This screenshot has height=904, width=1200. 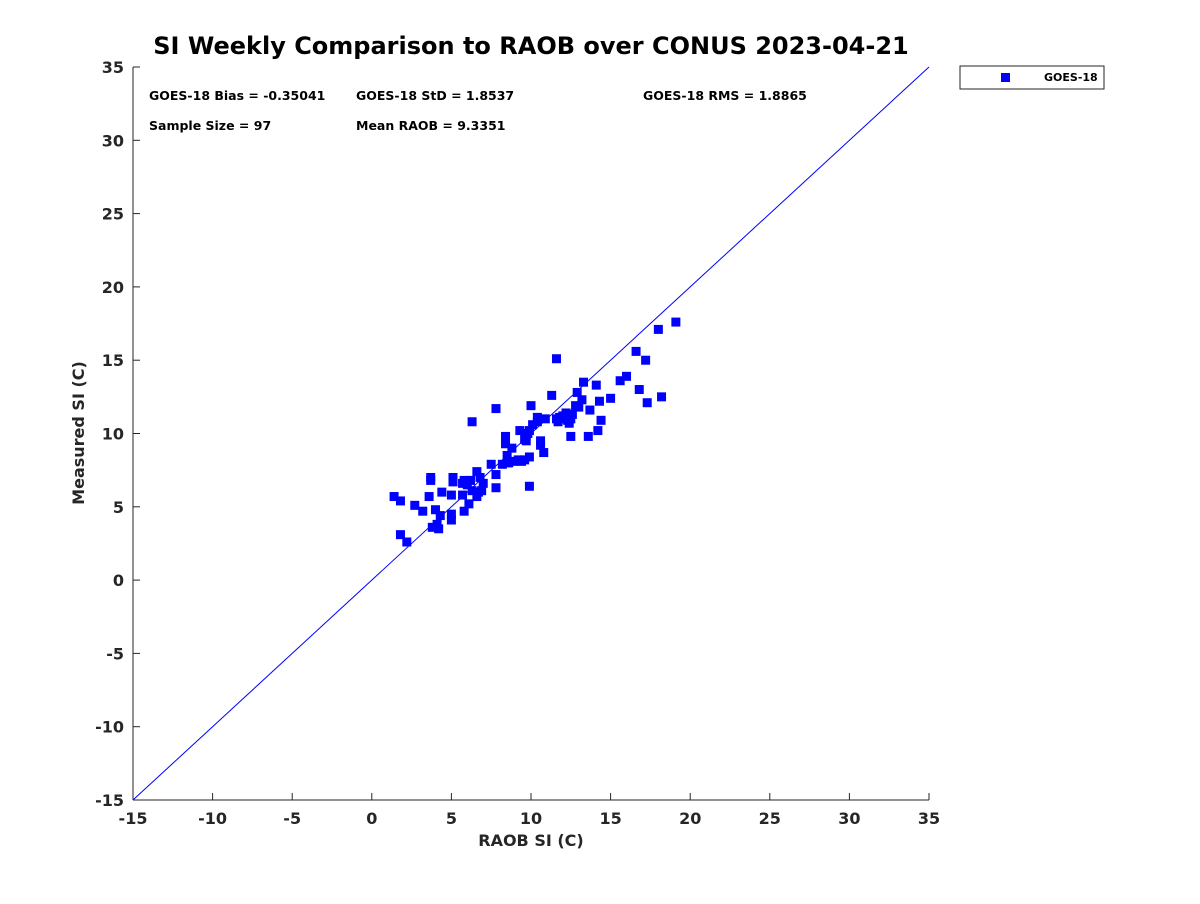 What do you see at coordinates (292, 818) in the screenshot?
I see `x-tick-label: -5` at bounding box center [292, 818].